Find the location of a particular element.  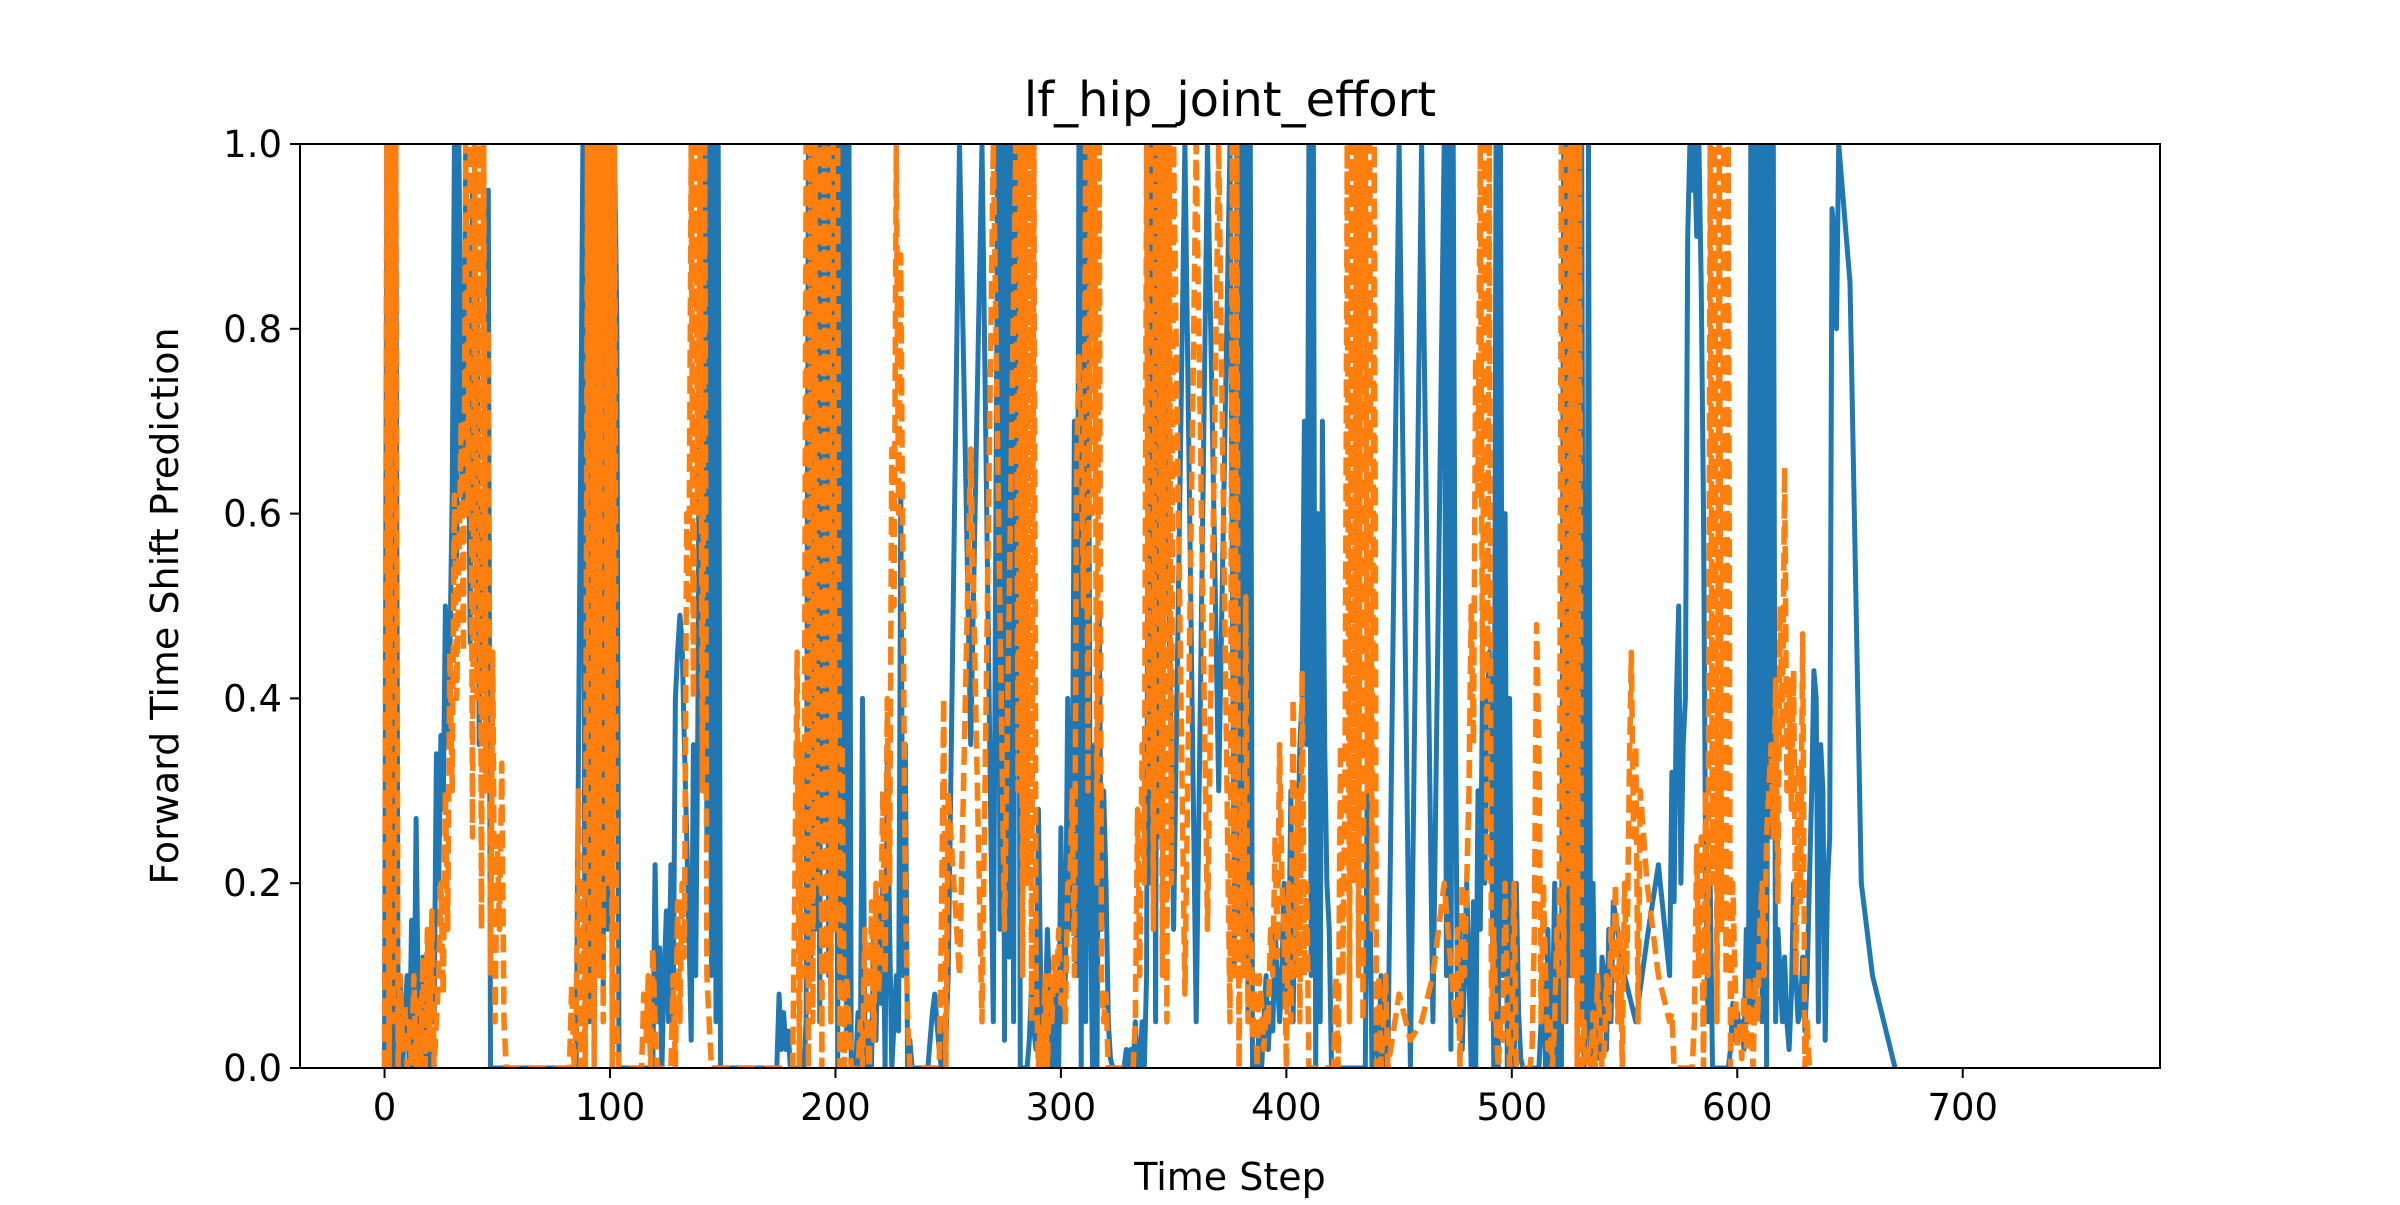

x-tick-label: 500 is located at coordinates (1512, 1107).